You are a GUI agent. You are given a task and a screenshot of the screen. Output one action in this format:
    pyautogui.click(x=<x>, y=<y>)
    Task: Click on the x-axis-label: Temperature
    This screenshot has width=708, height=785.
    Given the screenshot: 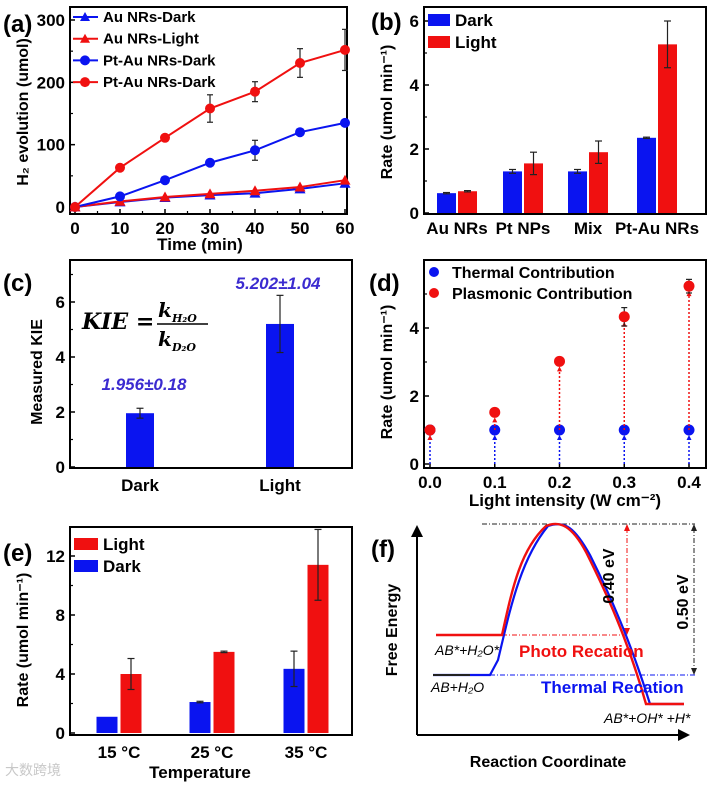 What is the action you would take?
    pyautogui.click(x=200, y=772)
    